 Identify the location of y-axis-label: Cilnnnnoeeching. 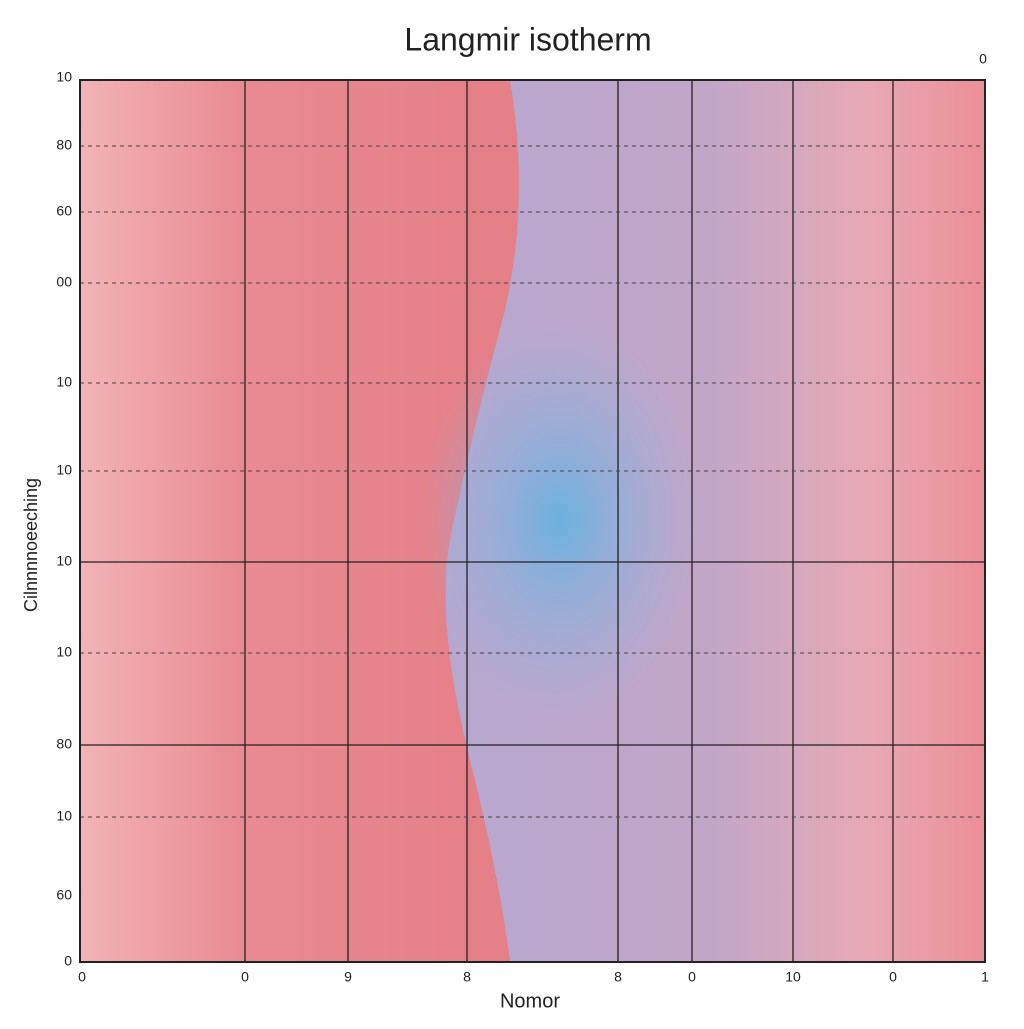
(31, 545).